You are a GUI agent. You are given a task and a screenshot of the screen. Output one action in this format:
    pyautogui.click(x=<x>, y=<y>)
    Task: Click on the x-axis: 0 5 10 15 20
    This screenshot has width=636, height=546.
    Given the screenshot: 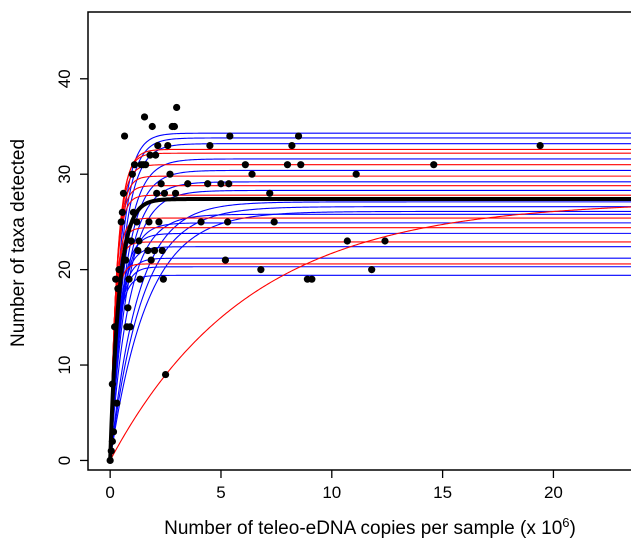 What is the action you would take?
    pyautogui.click(x=334, y=486)
    